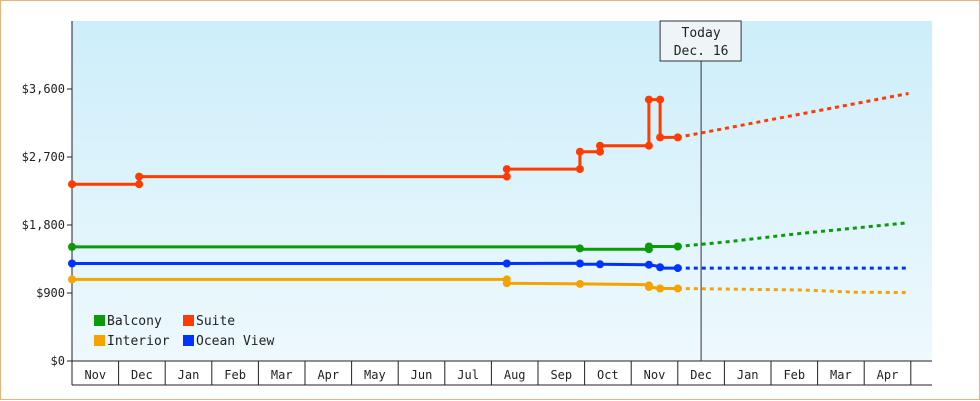 The width and height of the screenshot is (980, 401). I want to click on today-marker: Today Dec. 16, so click(700, 190).